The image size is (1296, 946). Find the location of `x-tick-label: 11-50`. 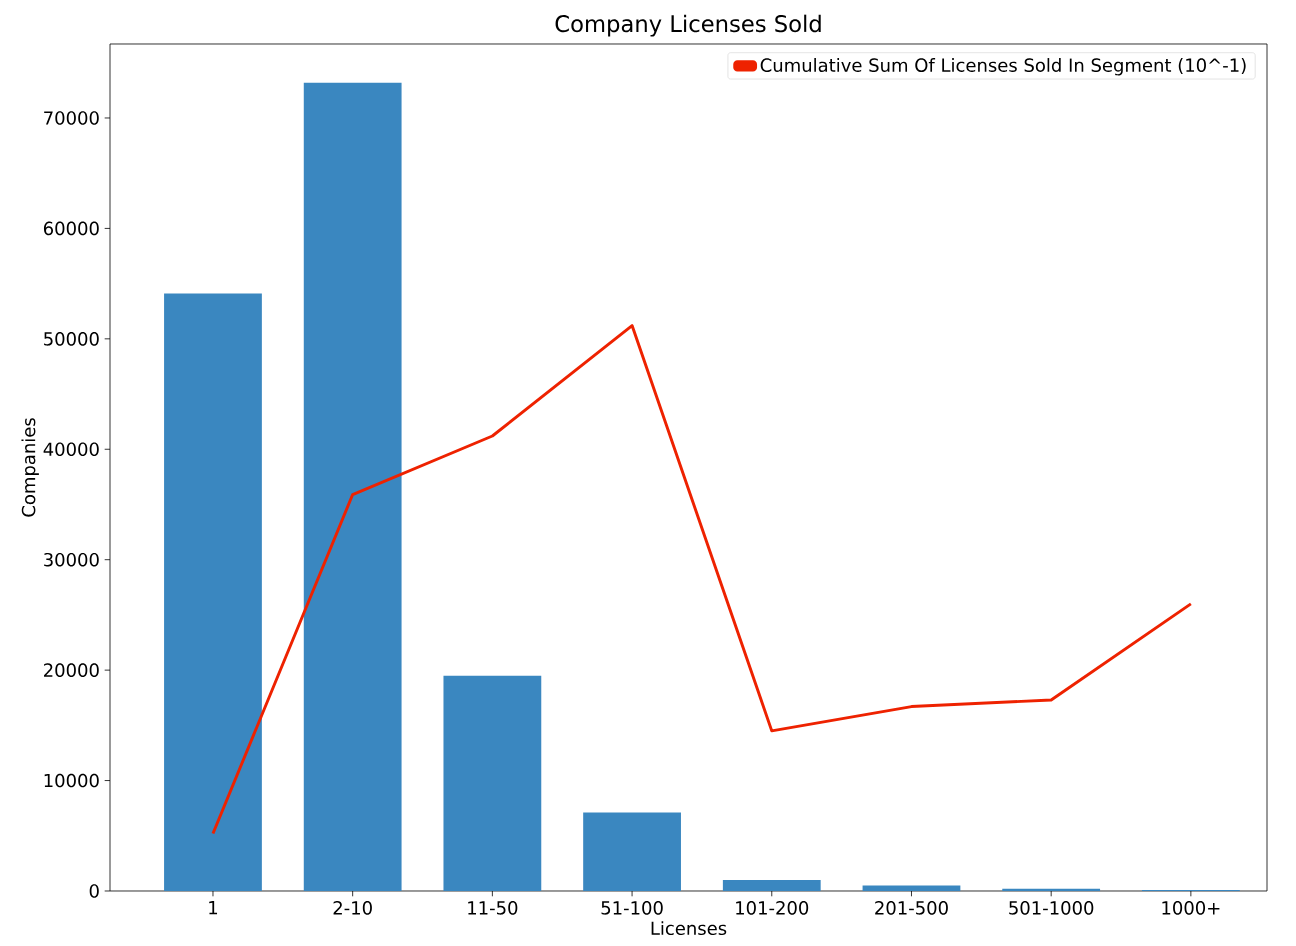

x-tick-label: 11-50 is located at coordinates (493, 908).